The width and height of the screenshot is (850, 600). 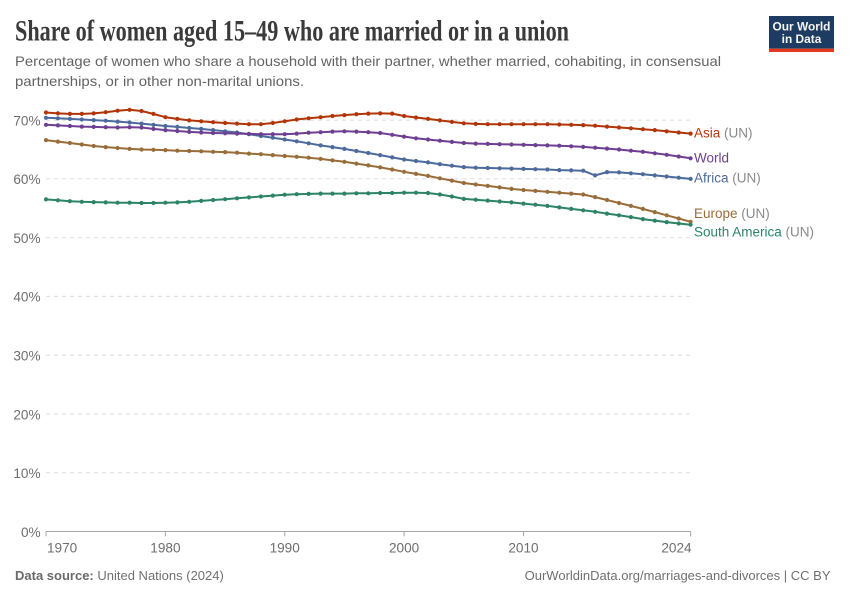 What do you see at coordinates (26, 297) in the screenshot?
I see `svg-text: 40%` at bounding box center [26, 297].